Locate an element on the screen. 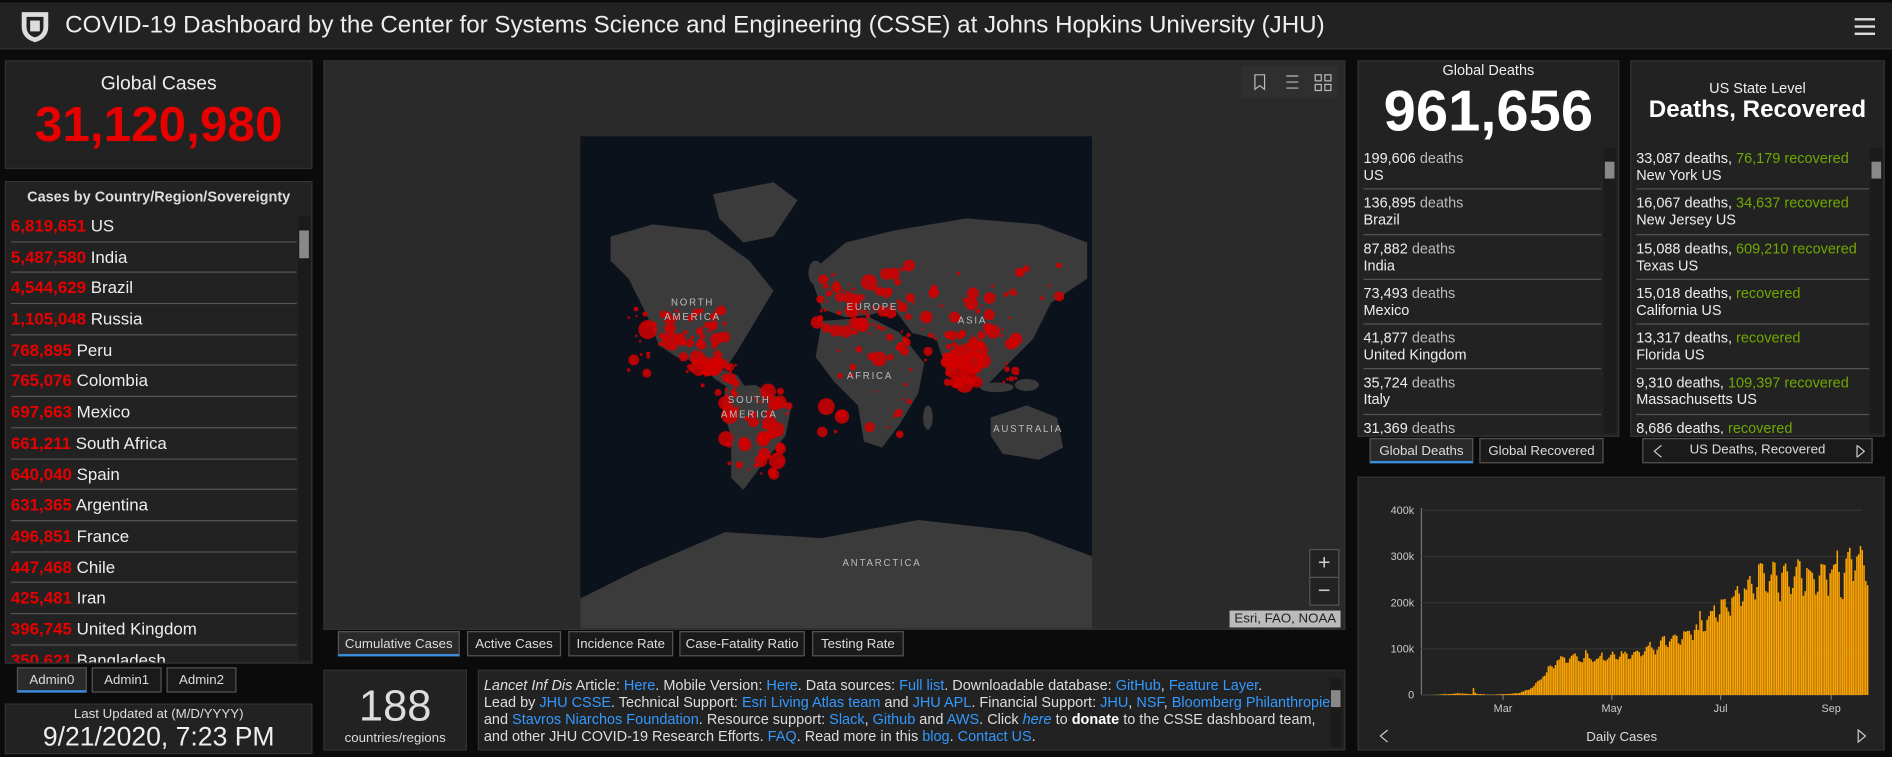  info-link: Contact US is located at coordinates (994, 736).